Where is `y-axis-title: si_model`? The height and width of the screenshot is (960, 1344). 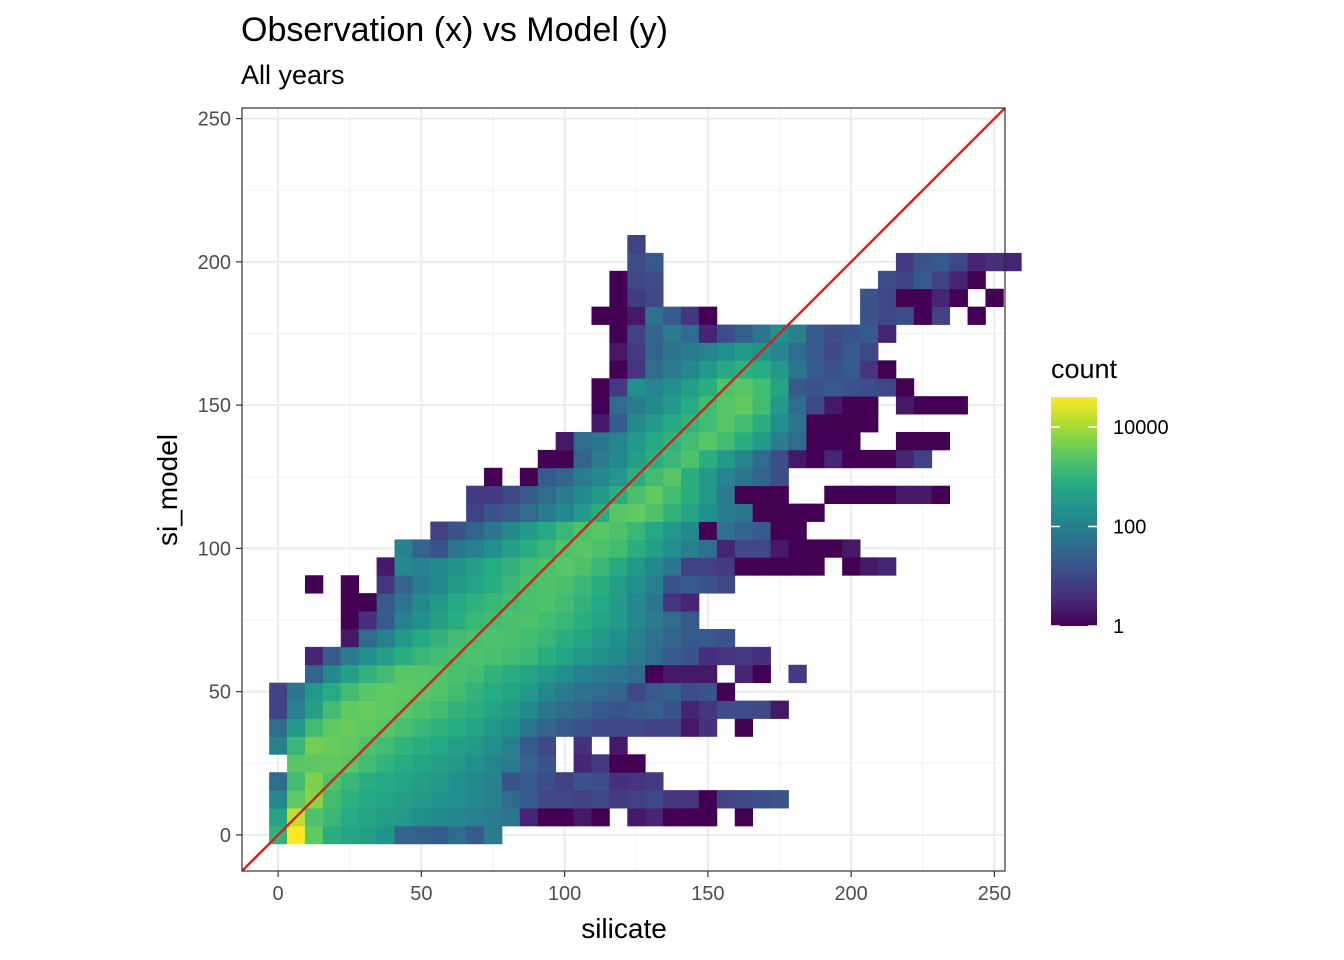
y-axis-title: si_model is located at coordinates (167, 490).